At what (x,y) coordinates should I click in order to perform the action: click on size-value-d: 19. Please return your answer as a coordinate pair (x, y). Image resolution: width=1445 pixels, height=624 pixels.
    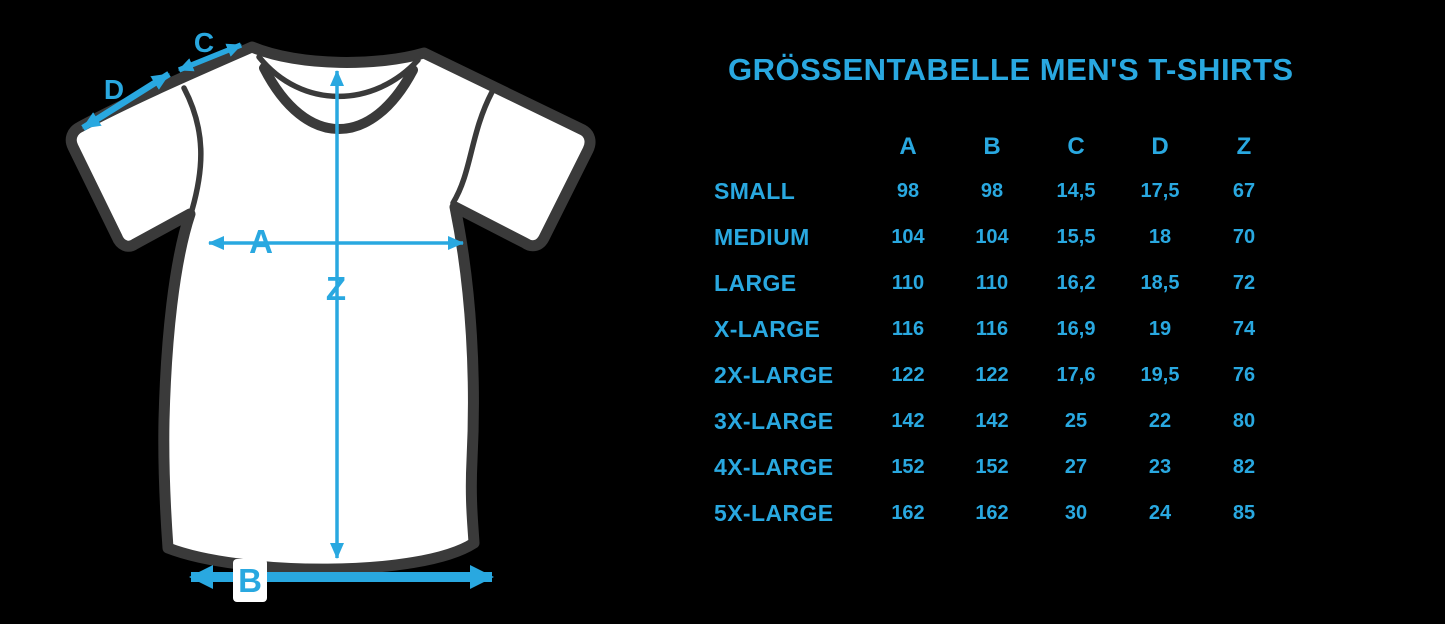
    Looking at the image, I should click on (1160, 328).